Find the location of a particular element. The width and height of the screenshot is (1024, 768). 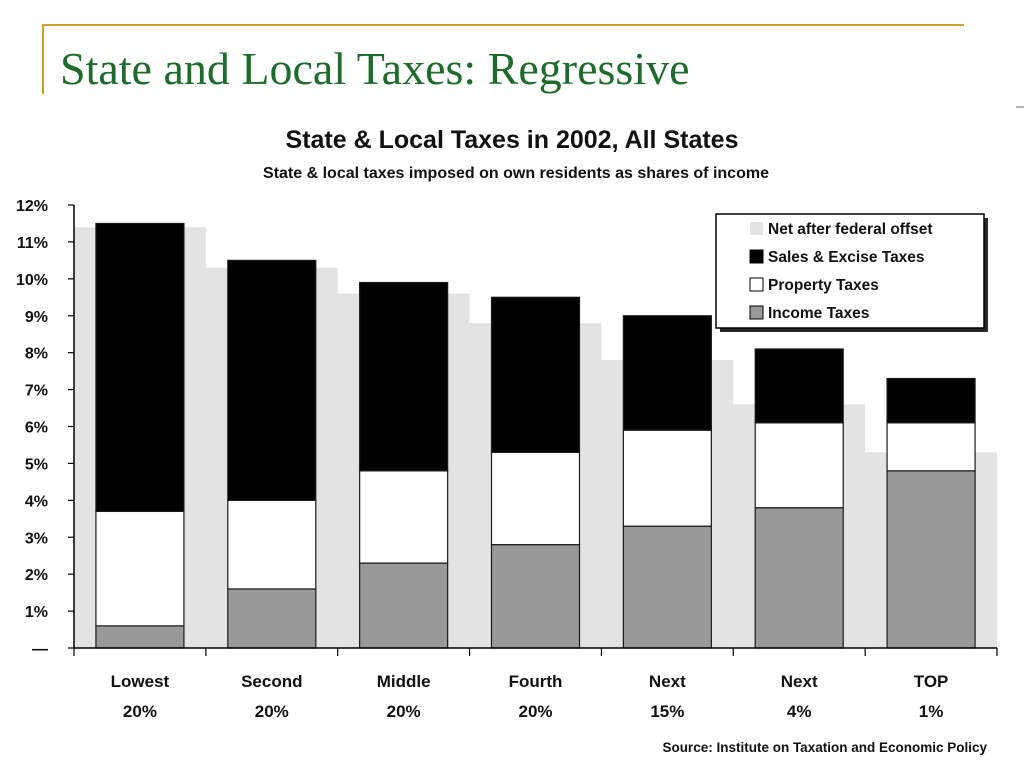

title-rule-top is located at coordinates (503, 25).